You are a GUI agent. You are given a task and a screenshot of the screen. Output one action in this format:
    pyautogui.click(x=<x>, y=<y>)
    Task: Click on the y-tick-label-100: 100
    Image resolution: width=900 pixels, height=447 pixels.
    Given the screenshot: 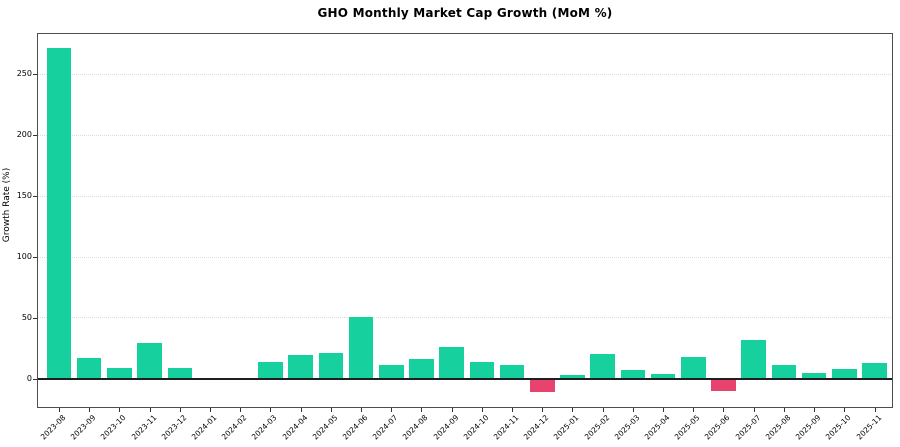 What is the action you would take?
    pyautogui.click(x=24, y=257)
    